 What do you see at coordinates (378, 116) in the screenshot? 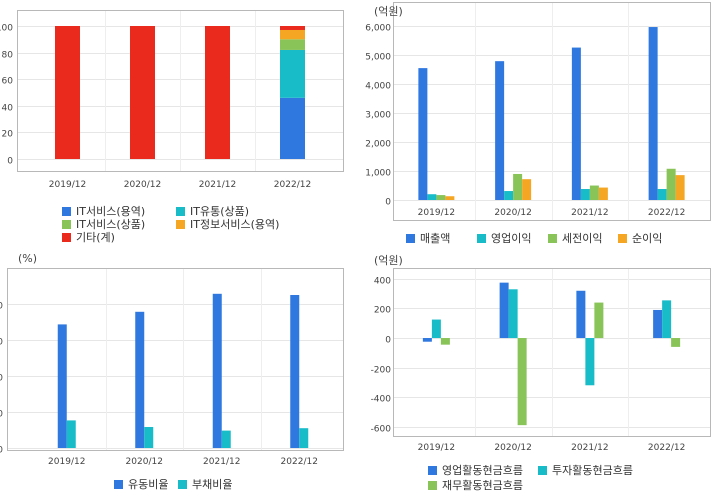
I see `y-tick-label: 3,000` at bounding box center [378, 116].